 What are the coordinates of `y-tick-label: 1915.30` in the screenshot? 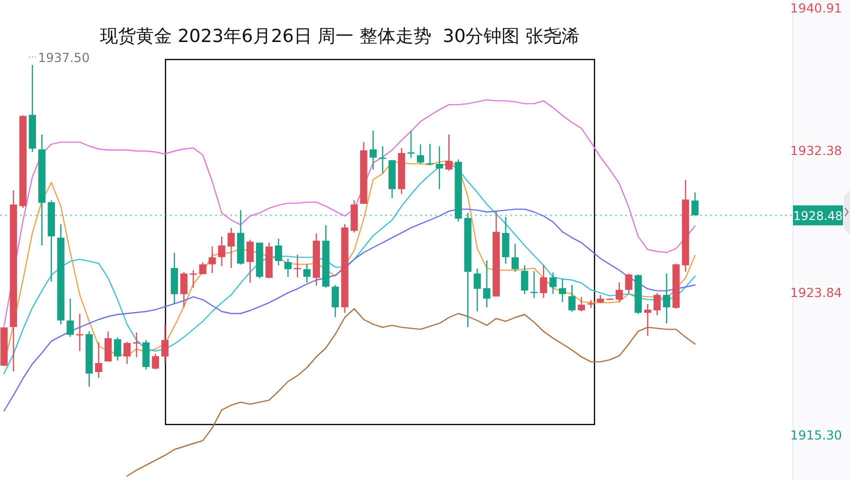 It's located at (816, 435).